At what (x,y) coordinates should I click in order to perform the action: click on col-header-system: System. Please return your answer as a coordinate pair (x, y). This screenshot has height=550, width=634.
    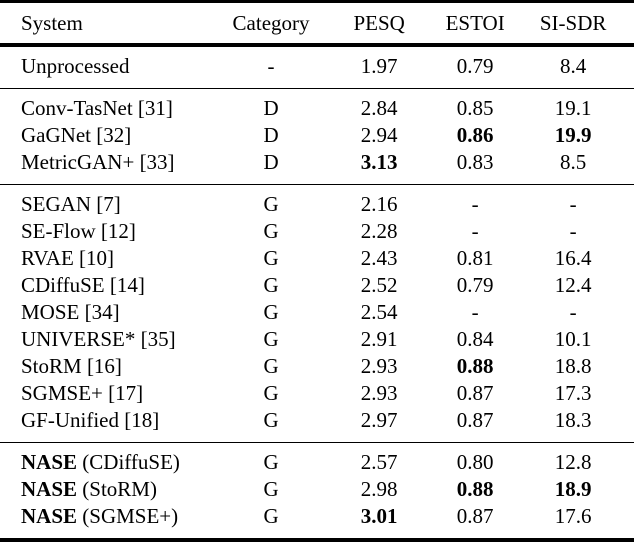
    Looking at the image, I should click on (111, 24).